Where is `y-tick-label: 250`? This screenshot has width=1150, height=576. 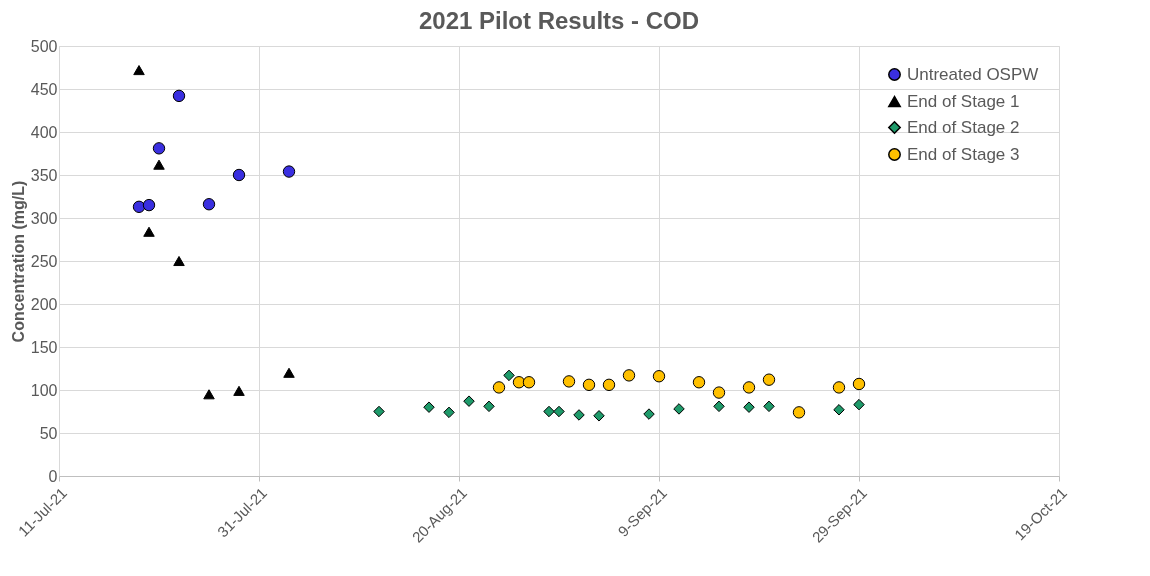
y-tick-label: 250 is located at coordinates (44, 261).